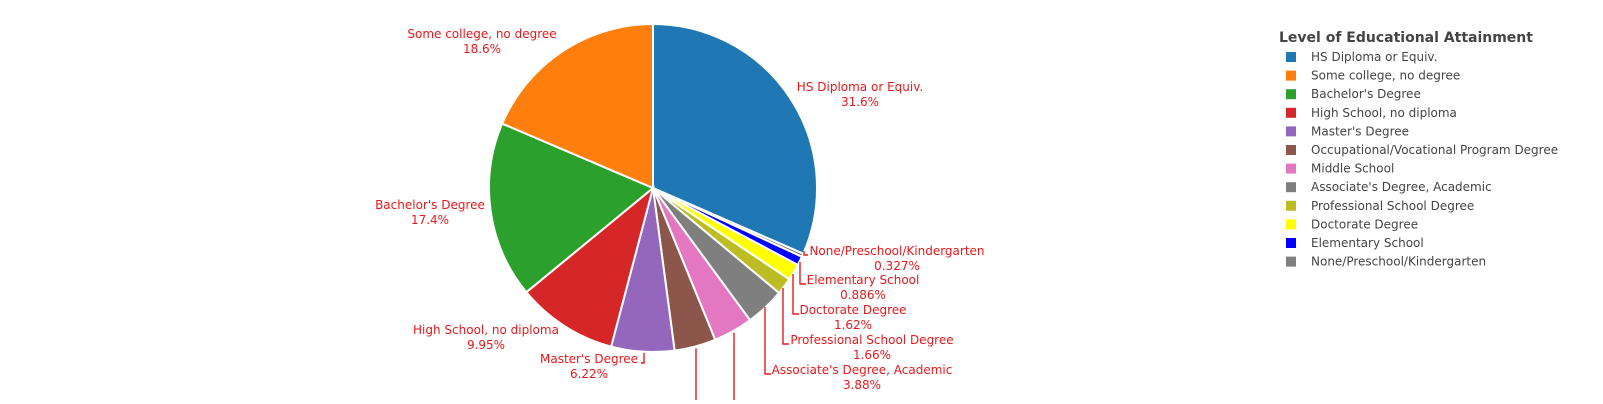  I want to click on legend-label: Master's Degree, so click(1360, 131).